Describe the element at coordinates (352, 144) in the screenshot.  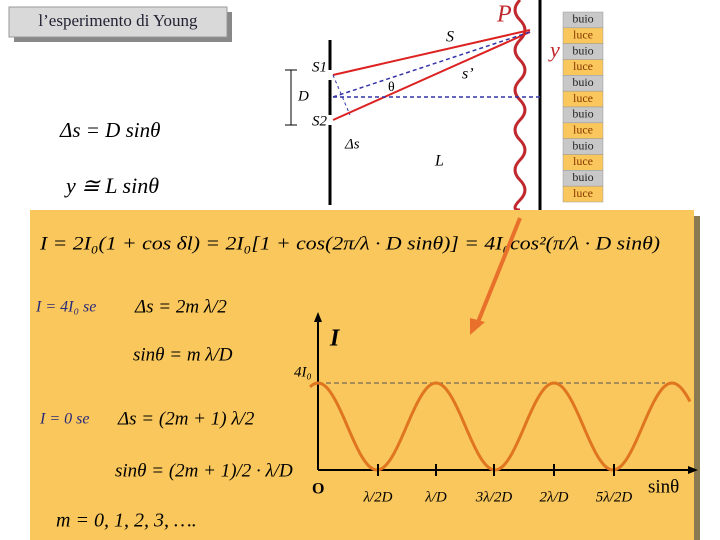
I see `label-delta-s: Δs` at that location.